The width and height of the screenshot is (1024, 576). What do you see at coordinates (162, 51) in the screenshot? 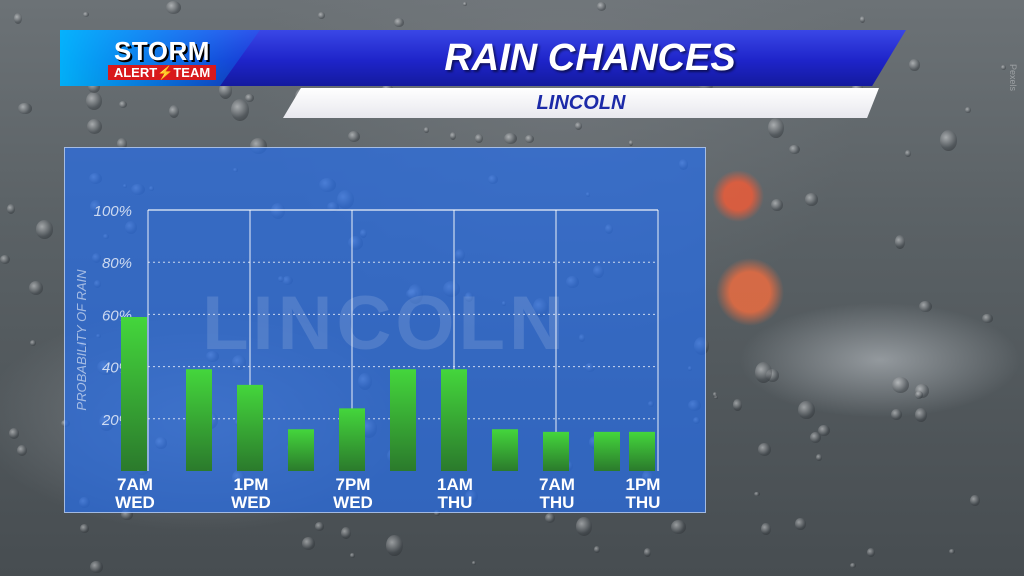
I see `logo-storm-text: STORM` at bounding box center [162, 51].